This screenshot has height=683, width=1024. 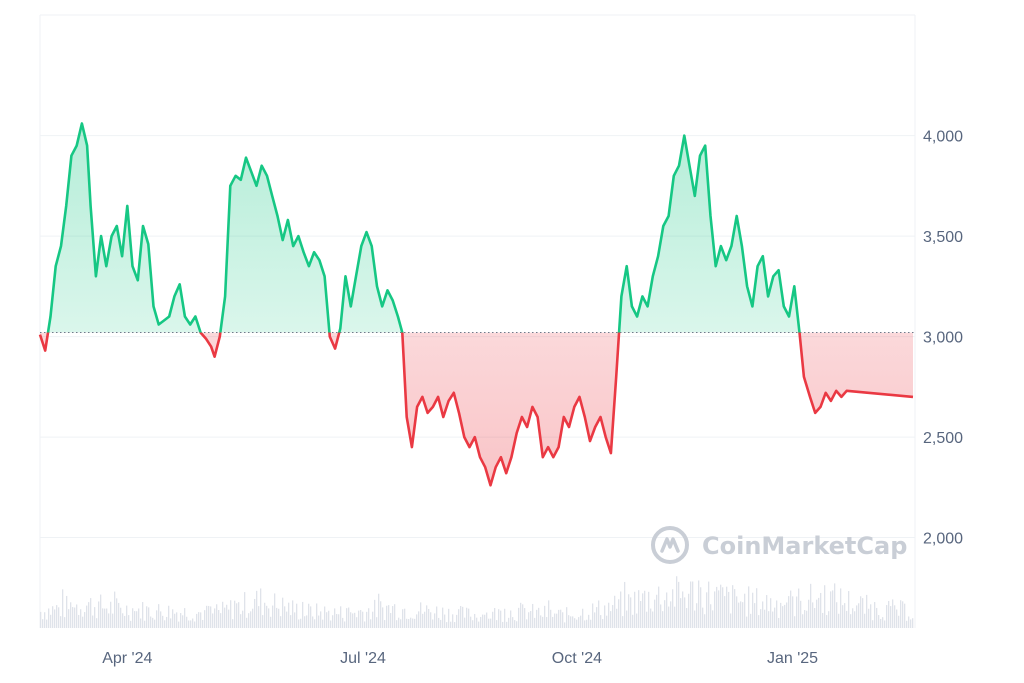 What do you see at coordinates (363, 658) in the screenshot?
I see `x-tick-label: Jul '24` at bounding box center [363, 658].